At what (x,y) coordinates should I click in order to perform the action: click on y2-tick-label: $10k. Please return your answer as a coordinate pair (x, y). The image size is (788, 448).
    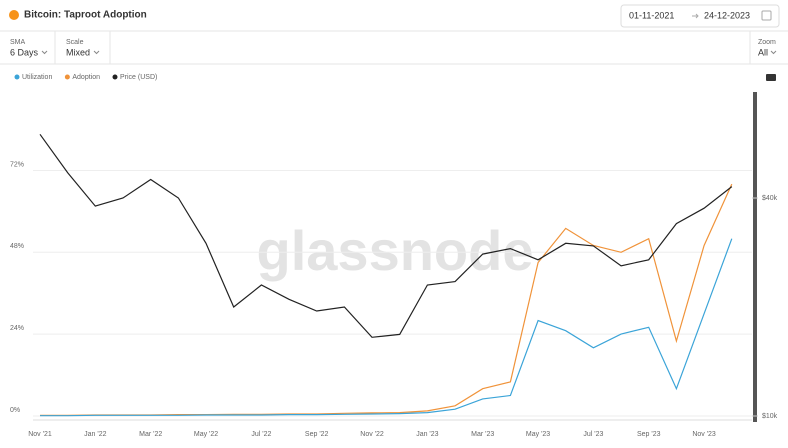
    Looking at the image, I should click on (770, 416).